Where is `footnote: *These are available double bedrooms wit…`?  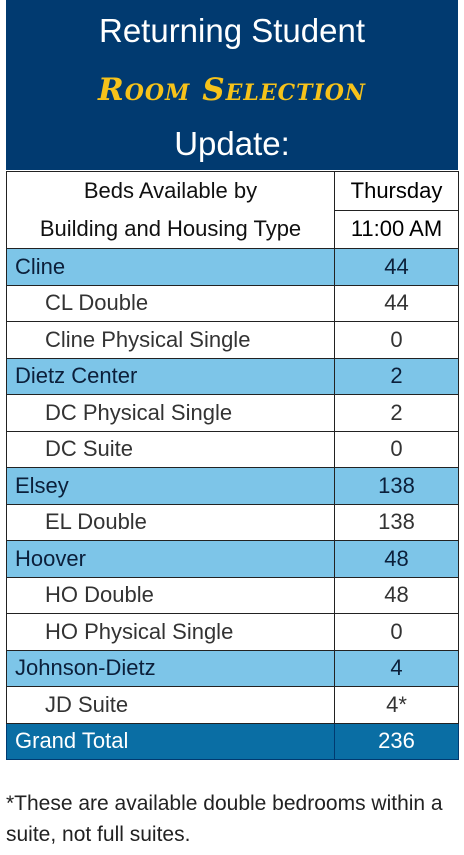
footnote: *These are available double bedrooms wit… is located at coordinates (224, 819).